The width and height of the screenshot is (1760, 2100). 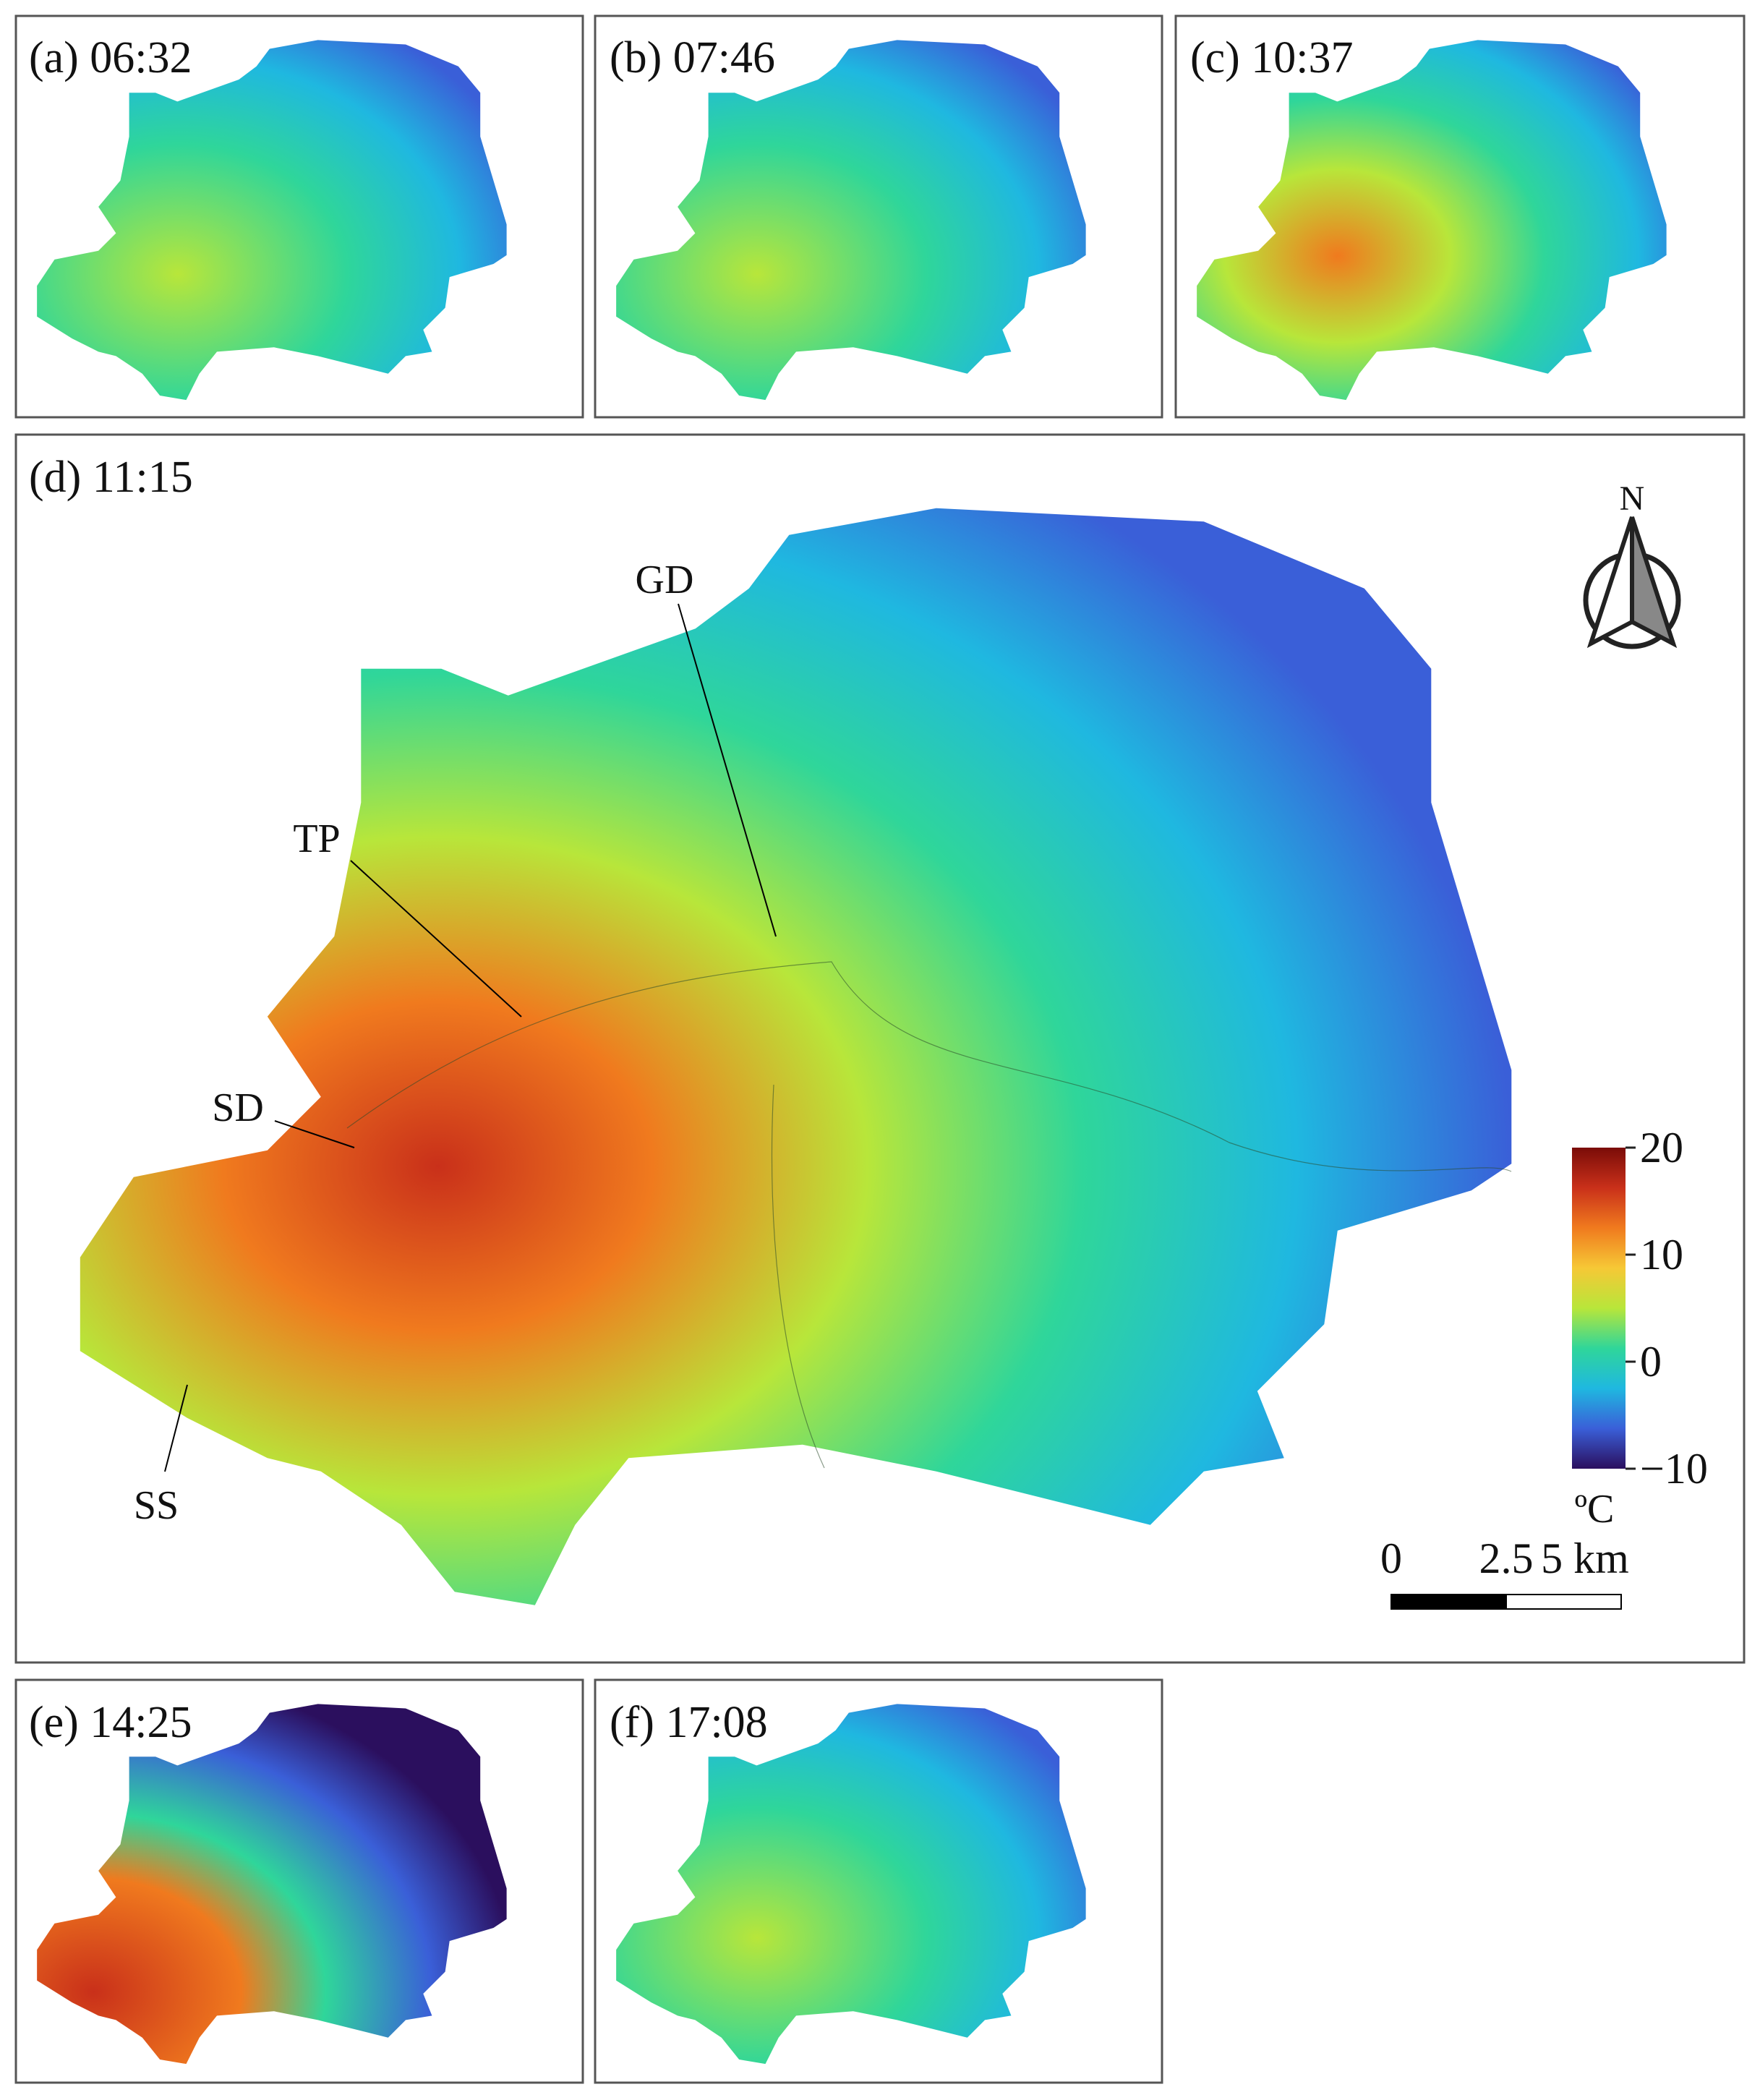 What do you see at coordinates (111, 477) in the screenshot?
I see `panel-title: (d) 11:15` at bounding box center [111, 477].